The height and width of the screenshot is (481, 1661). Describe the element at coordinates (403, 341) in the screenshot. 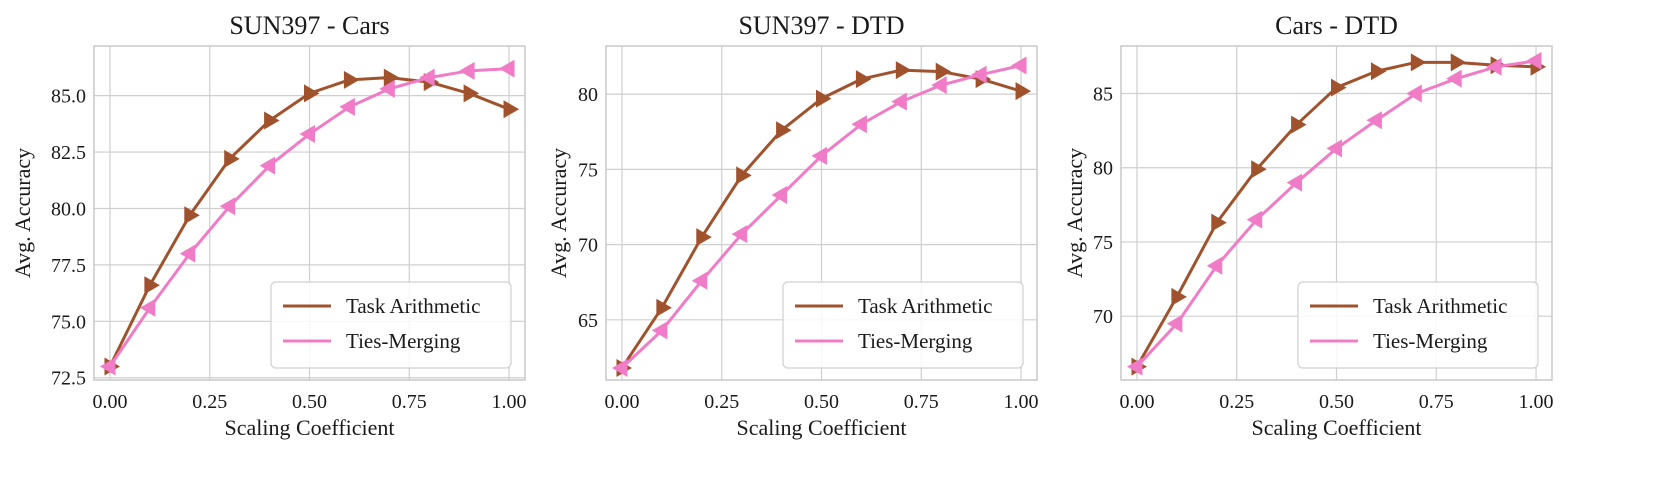

I see `subplot-1-legend-label-ties-merging: Ties-Merging` at that location.